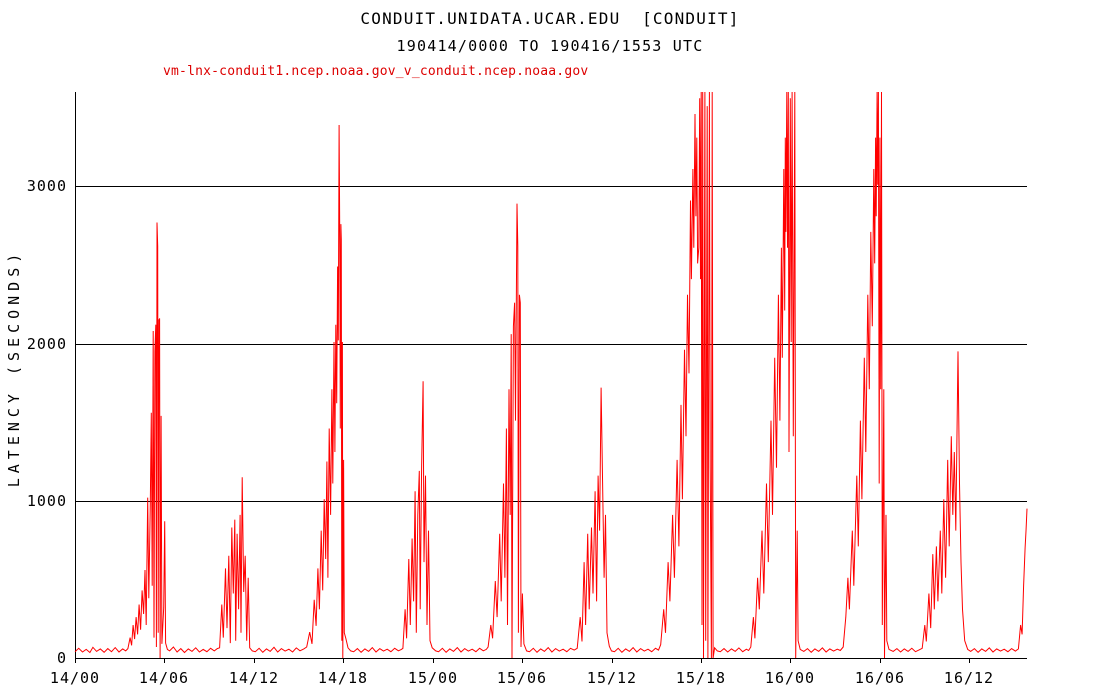 This screenshot has width=1100, height=700. What do you see at coordinates (880, 678) in the screenshot?
I see `x-tick-label-16/06: 16/06` at bounding box center [880, 678].